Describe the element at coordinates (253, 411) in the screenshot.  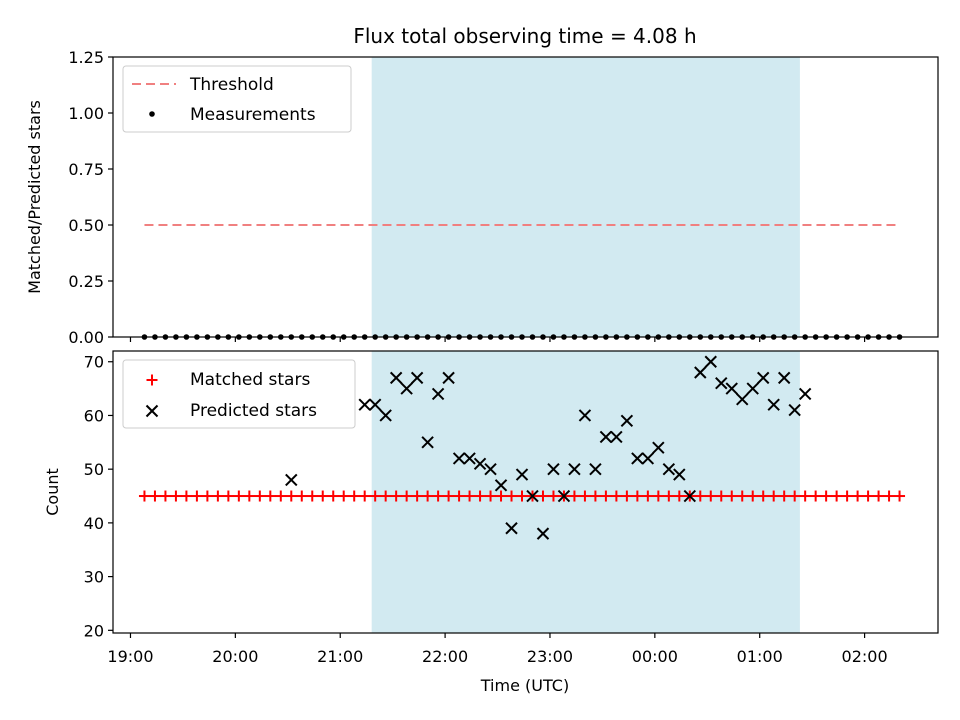
I see `legend-predicted-label: Predicted stars` at that location.